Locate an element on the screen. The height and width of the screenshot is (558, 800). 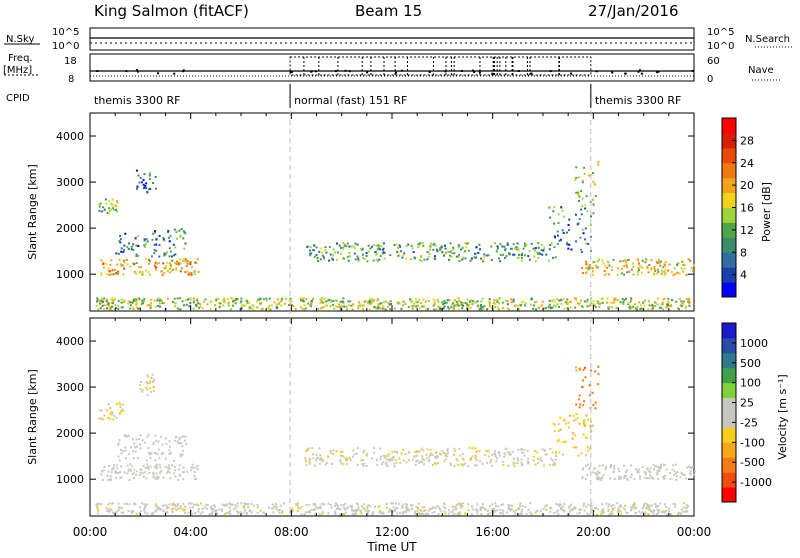
colorbar-swatch is located at coordinates (729, 185).